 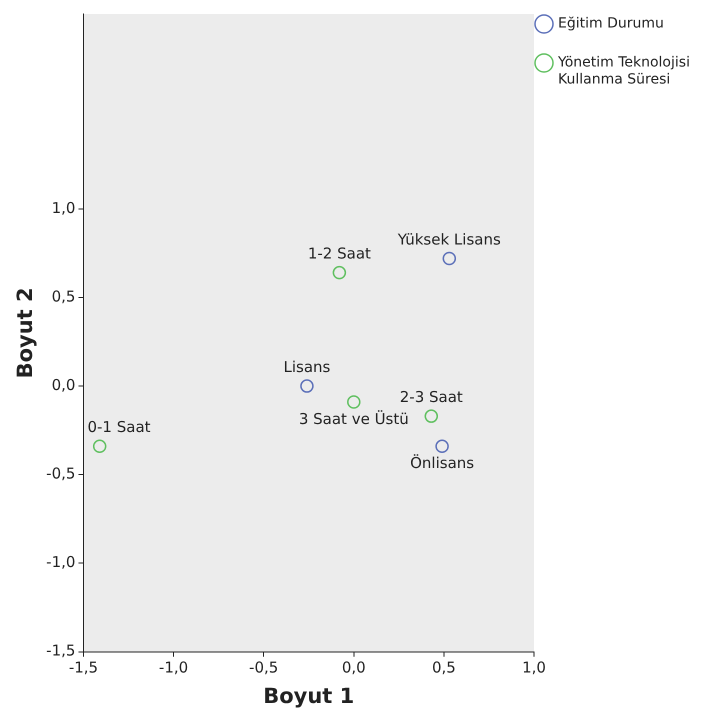 What do you see at coordinates (354, 667) in the screenshot?
I see `x-tick-label: 0,0` at bounding box center [354, 667].